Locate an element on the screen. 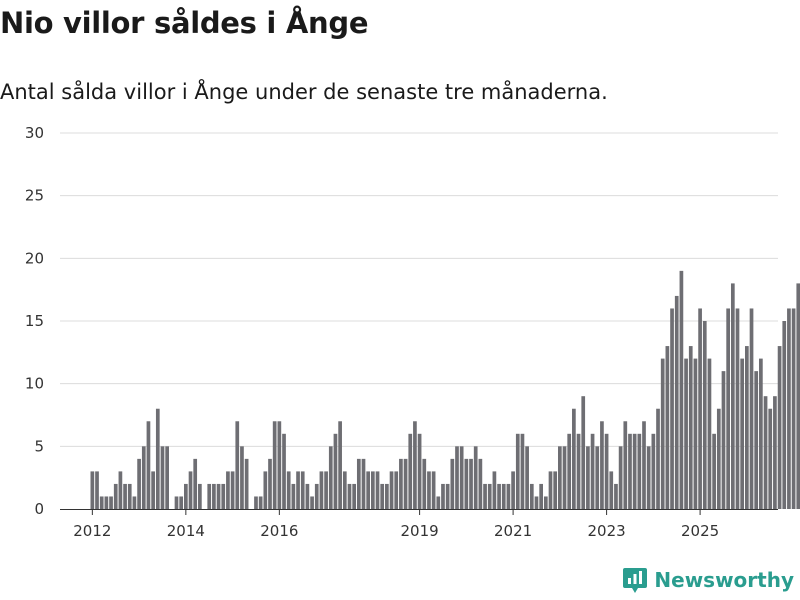  x-tick-label: 2016 is located at coordinates (279, 531).